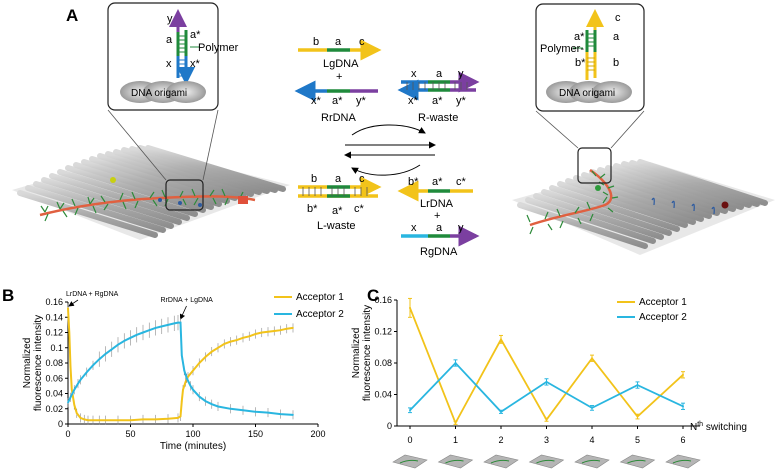  I want to click on chart-c-xtick-label: 3, so click(546, 440).